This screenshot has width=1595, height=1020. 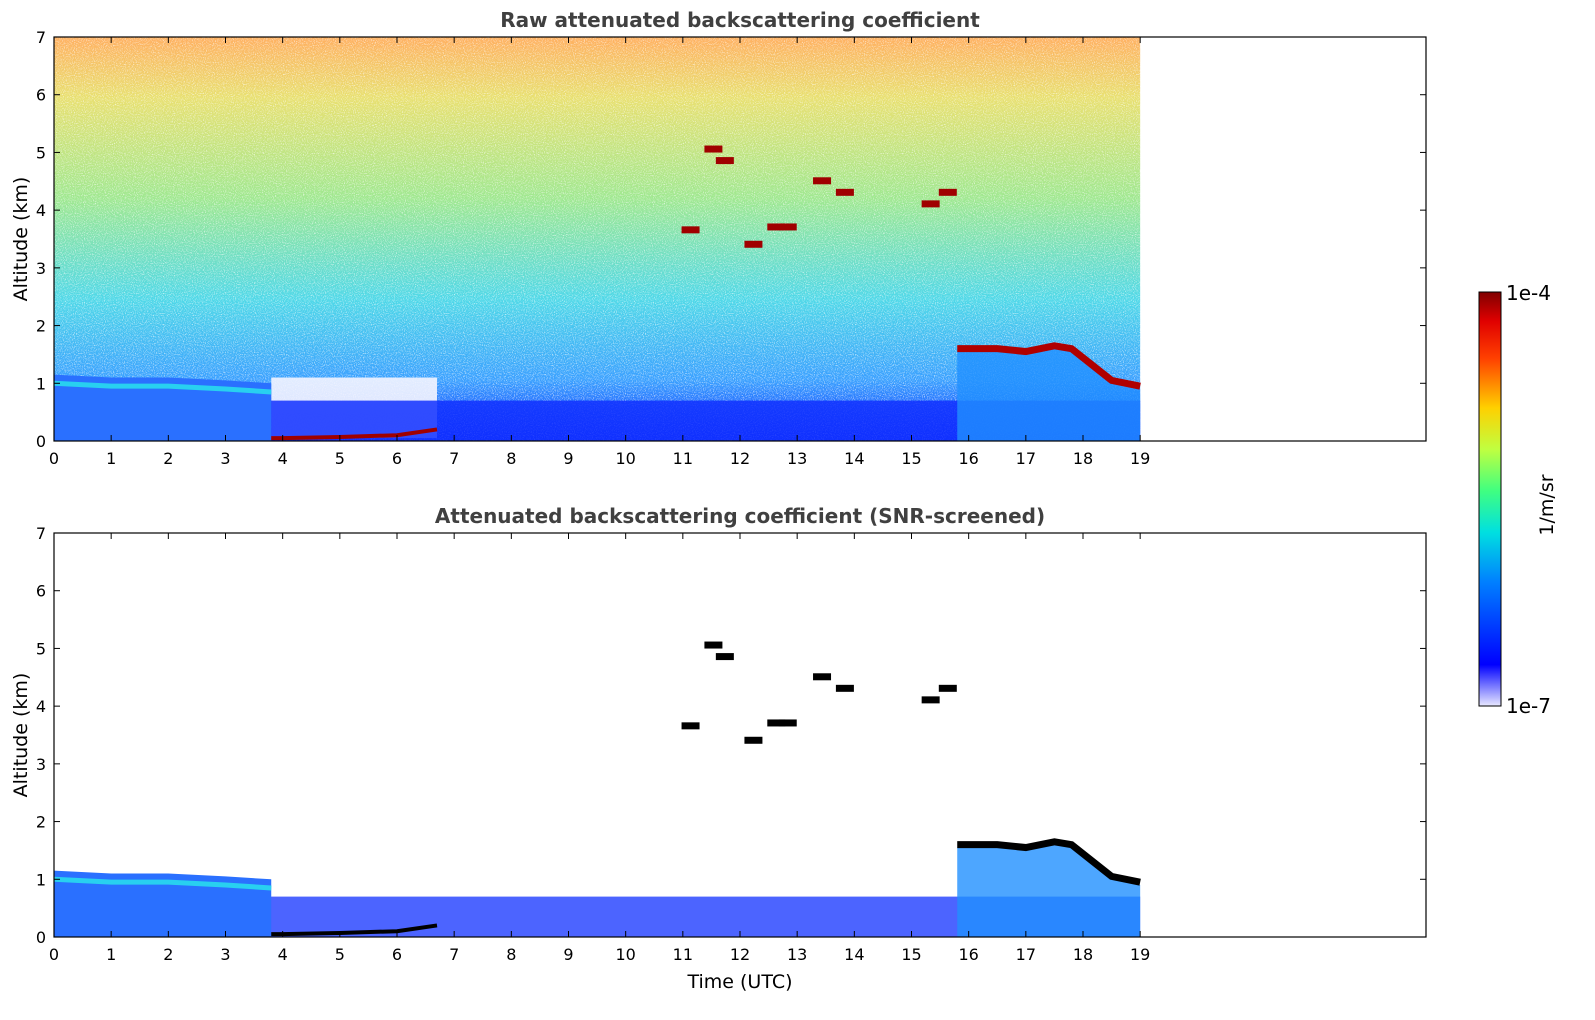 I want to click on colorbar-unit-label: 1/m/sr, so click(x=1547, y=504).